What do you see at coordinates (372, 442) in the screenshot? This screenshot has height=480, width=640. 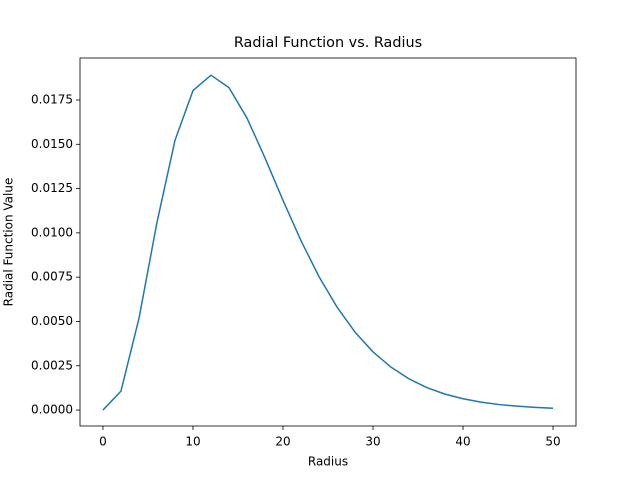 I see `x-tick-label: 30` at bounding box center [372, 442].